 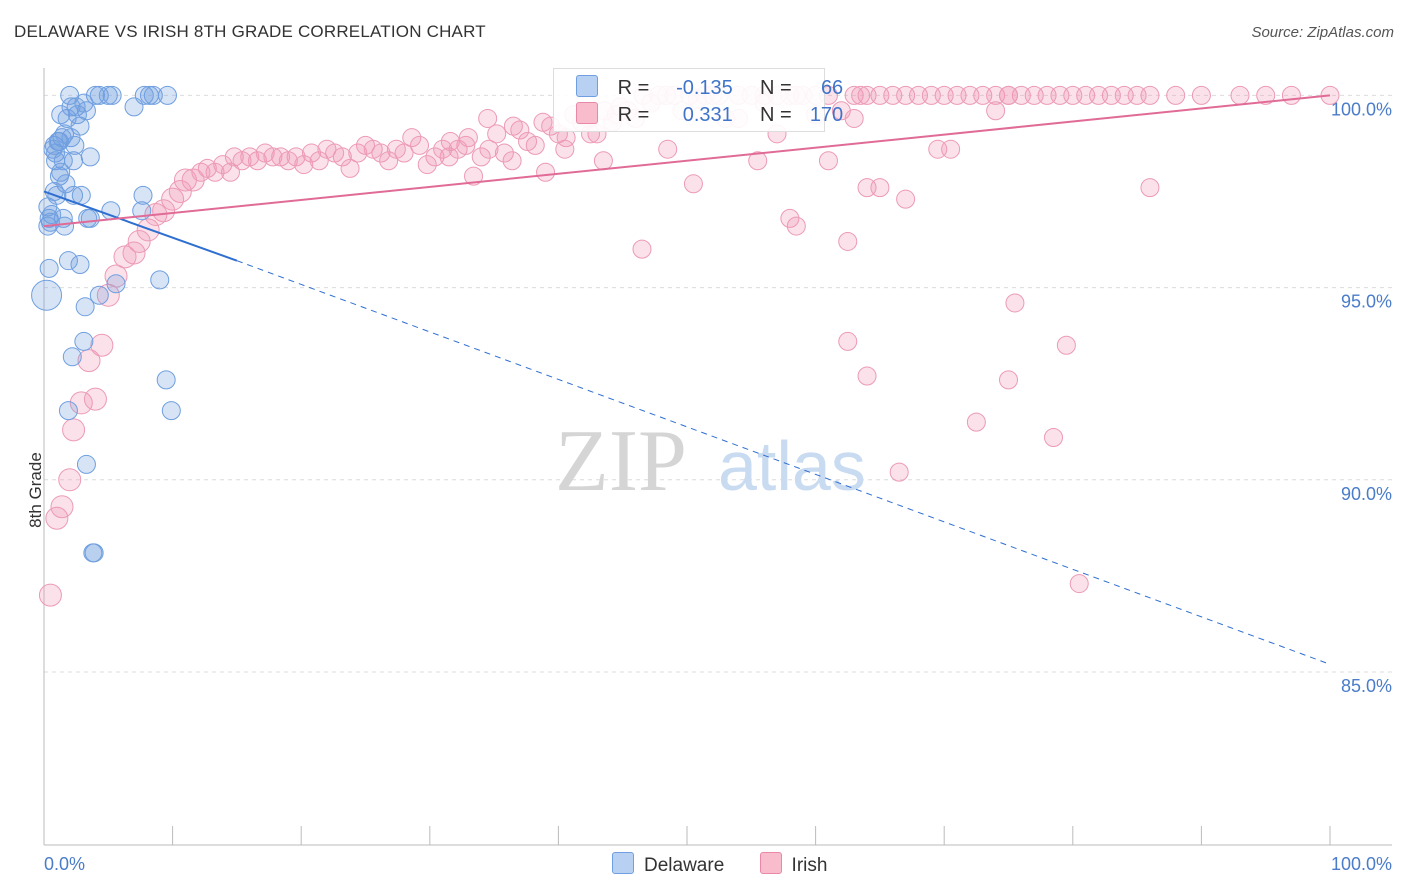 I want to click on y-tick-label-100: 100.0%, so click(x=1361, y=109).